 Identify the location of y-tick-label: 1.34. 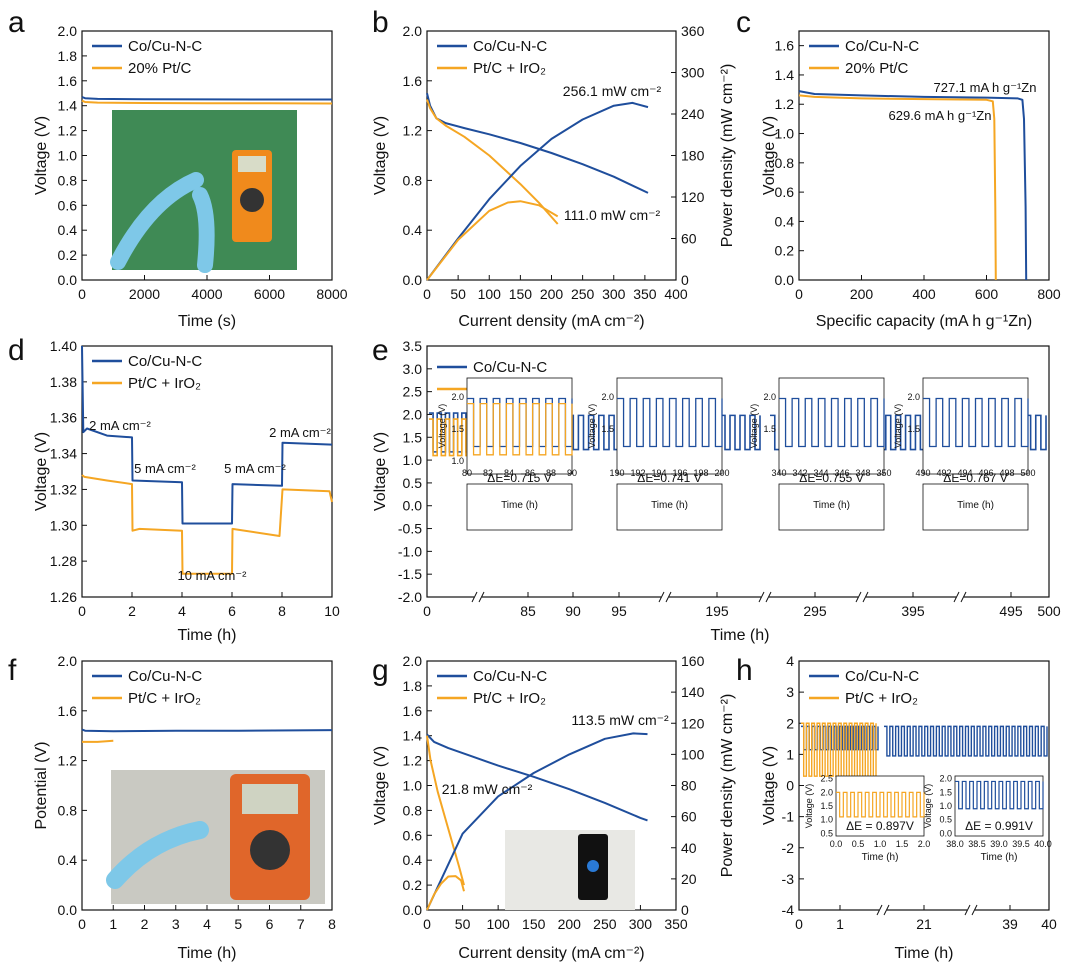
(63, 454).